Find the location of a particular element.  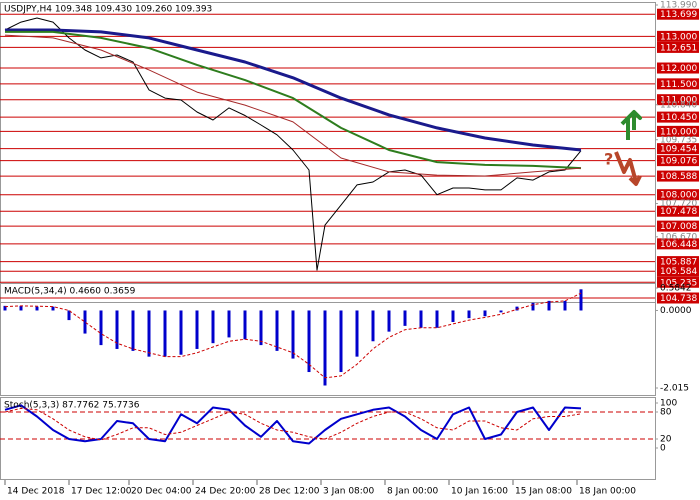

level-label: 107.478 is located at coordinates (678, 212).